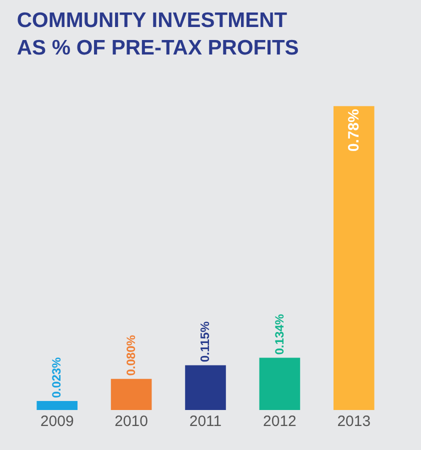  What do you see at coordinates (279, 421) in the screenshot?
I see `x-tick-label: 2012` at bounding box center [279, 421].